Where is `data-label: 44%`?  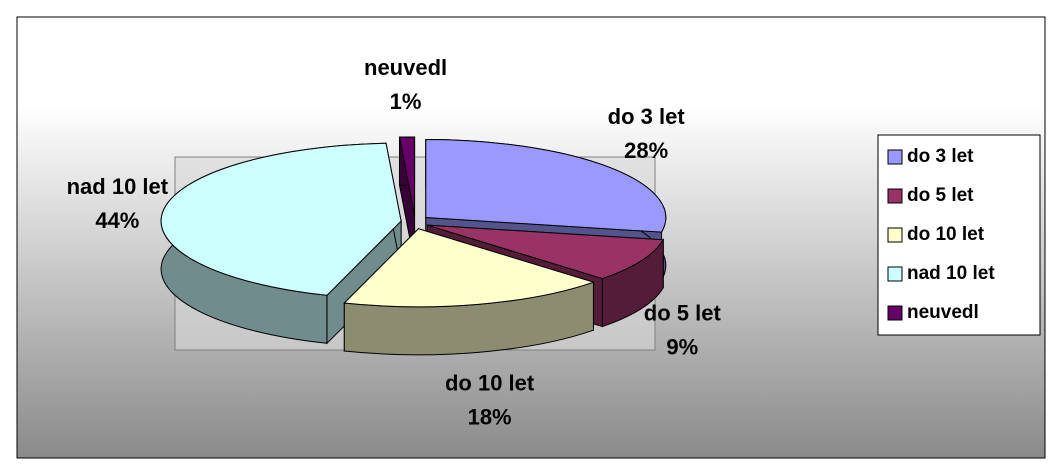 data-label: 44% is located at coordinates (117, 220).